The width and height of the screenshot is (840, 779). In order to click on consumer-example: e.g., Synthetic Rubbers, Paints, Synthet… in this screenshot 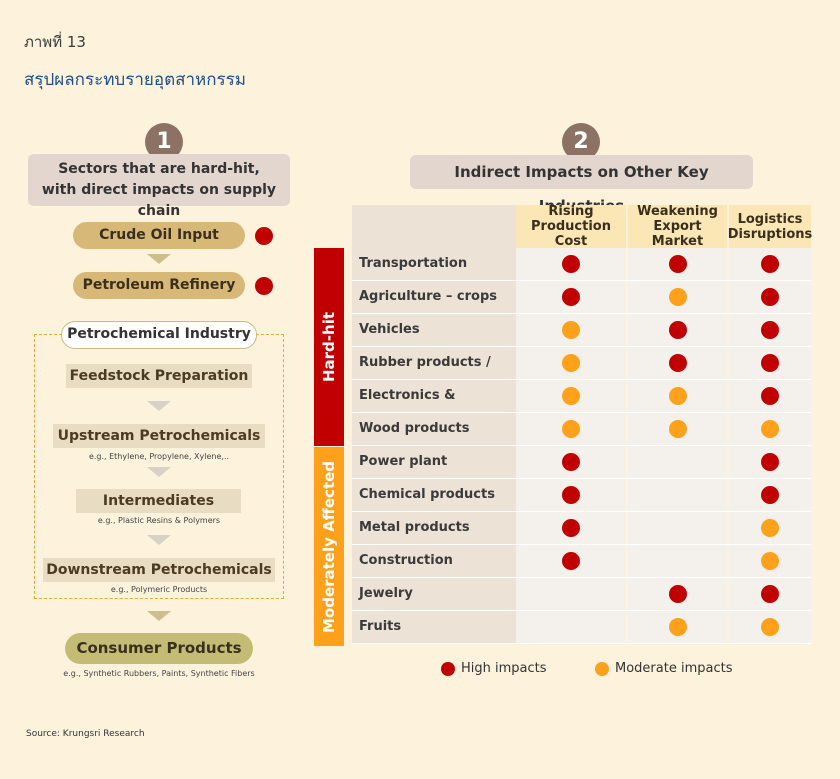, I will do `click(159, 673)`.